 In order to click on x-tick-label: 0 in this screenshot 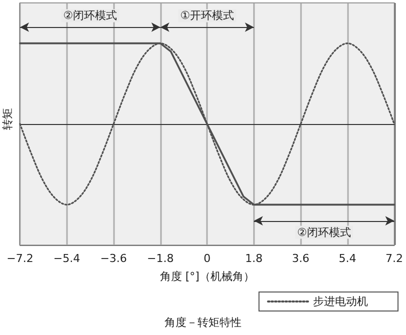, I will do `click(207, 258)`.